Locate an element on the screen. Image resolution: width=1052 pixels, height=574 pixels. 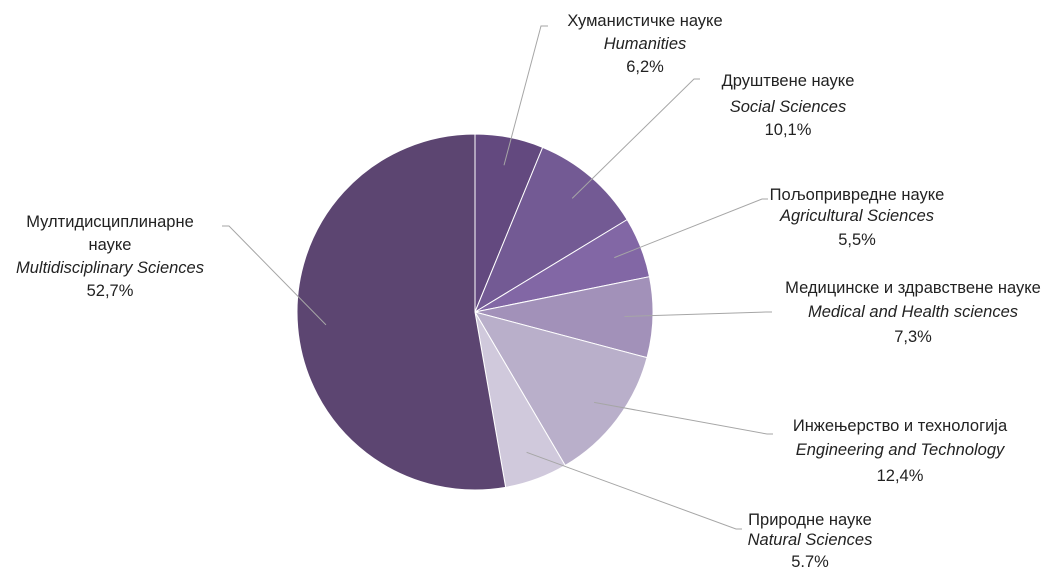
label-sr: Друштвене науке is located at coordinates (788, 81).